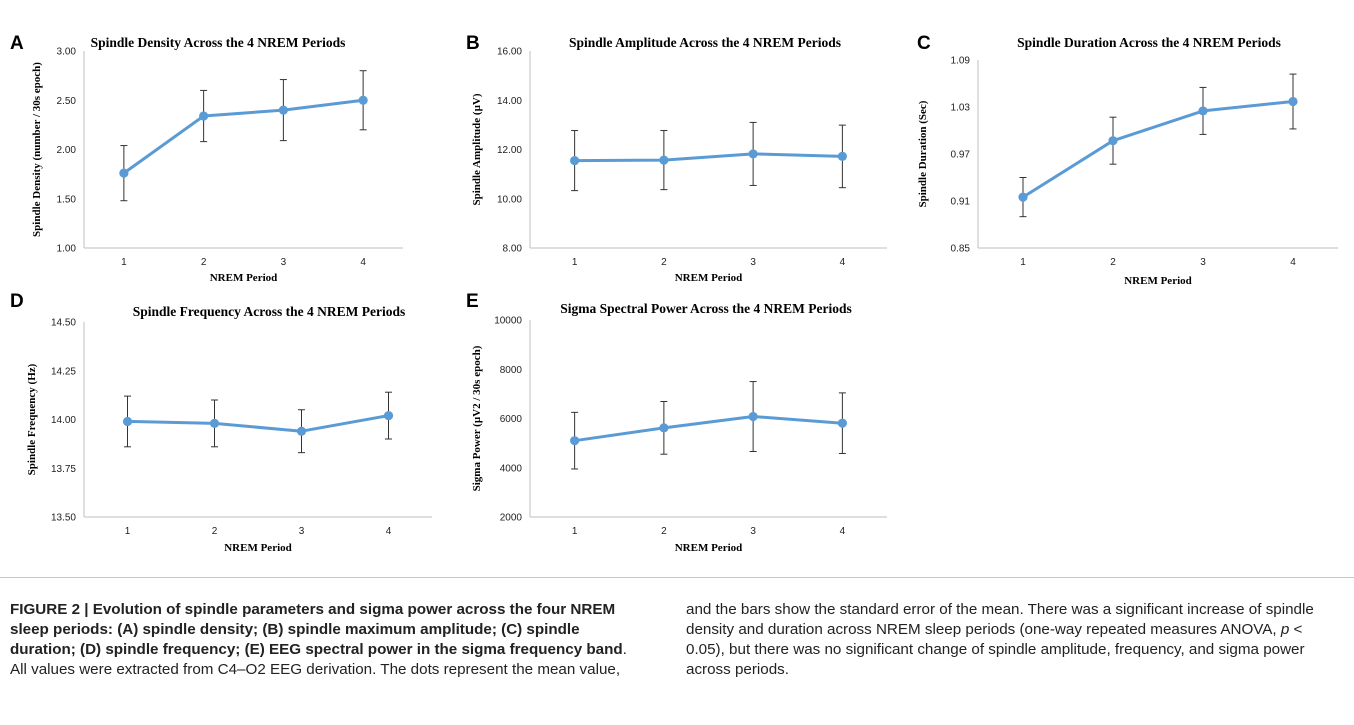  What do you see at coordinates (37, 149) in the screenshot?
I see `y-axis-title-a: Spindle Density (number / 30s epoch)` at bounding box center [37, 149].